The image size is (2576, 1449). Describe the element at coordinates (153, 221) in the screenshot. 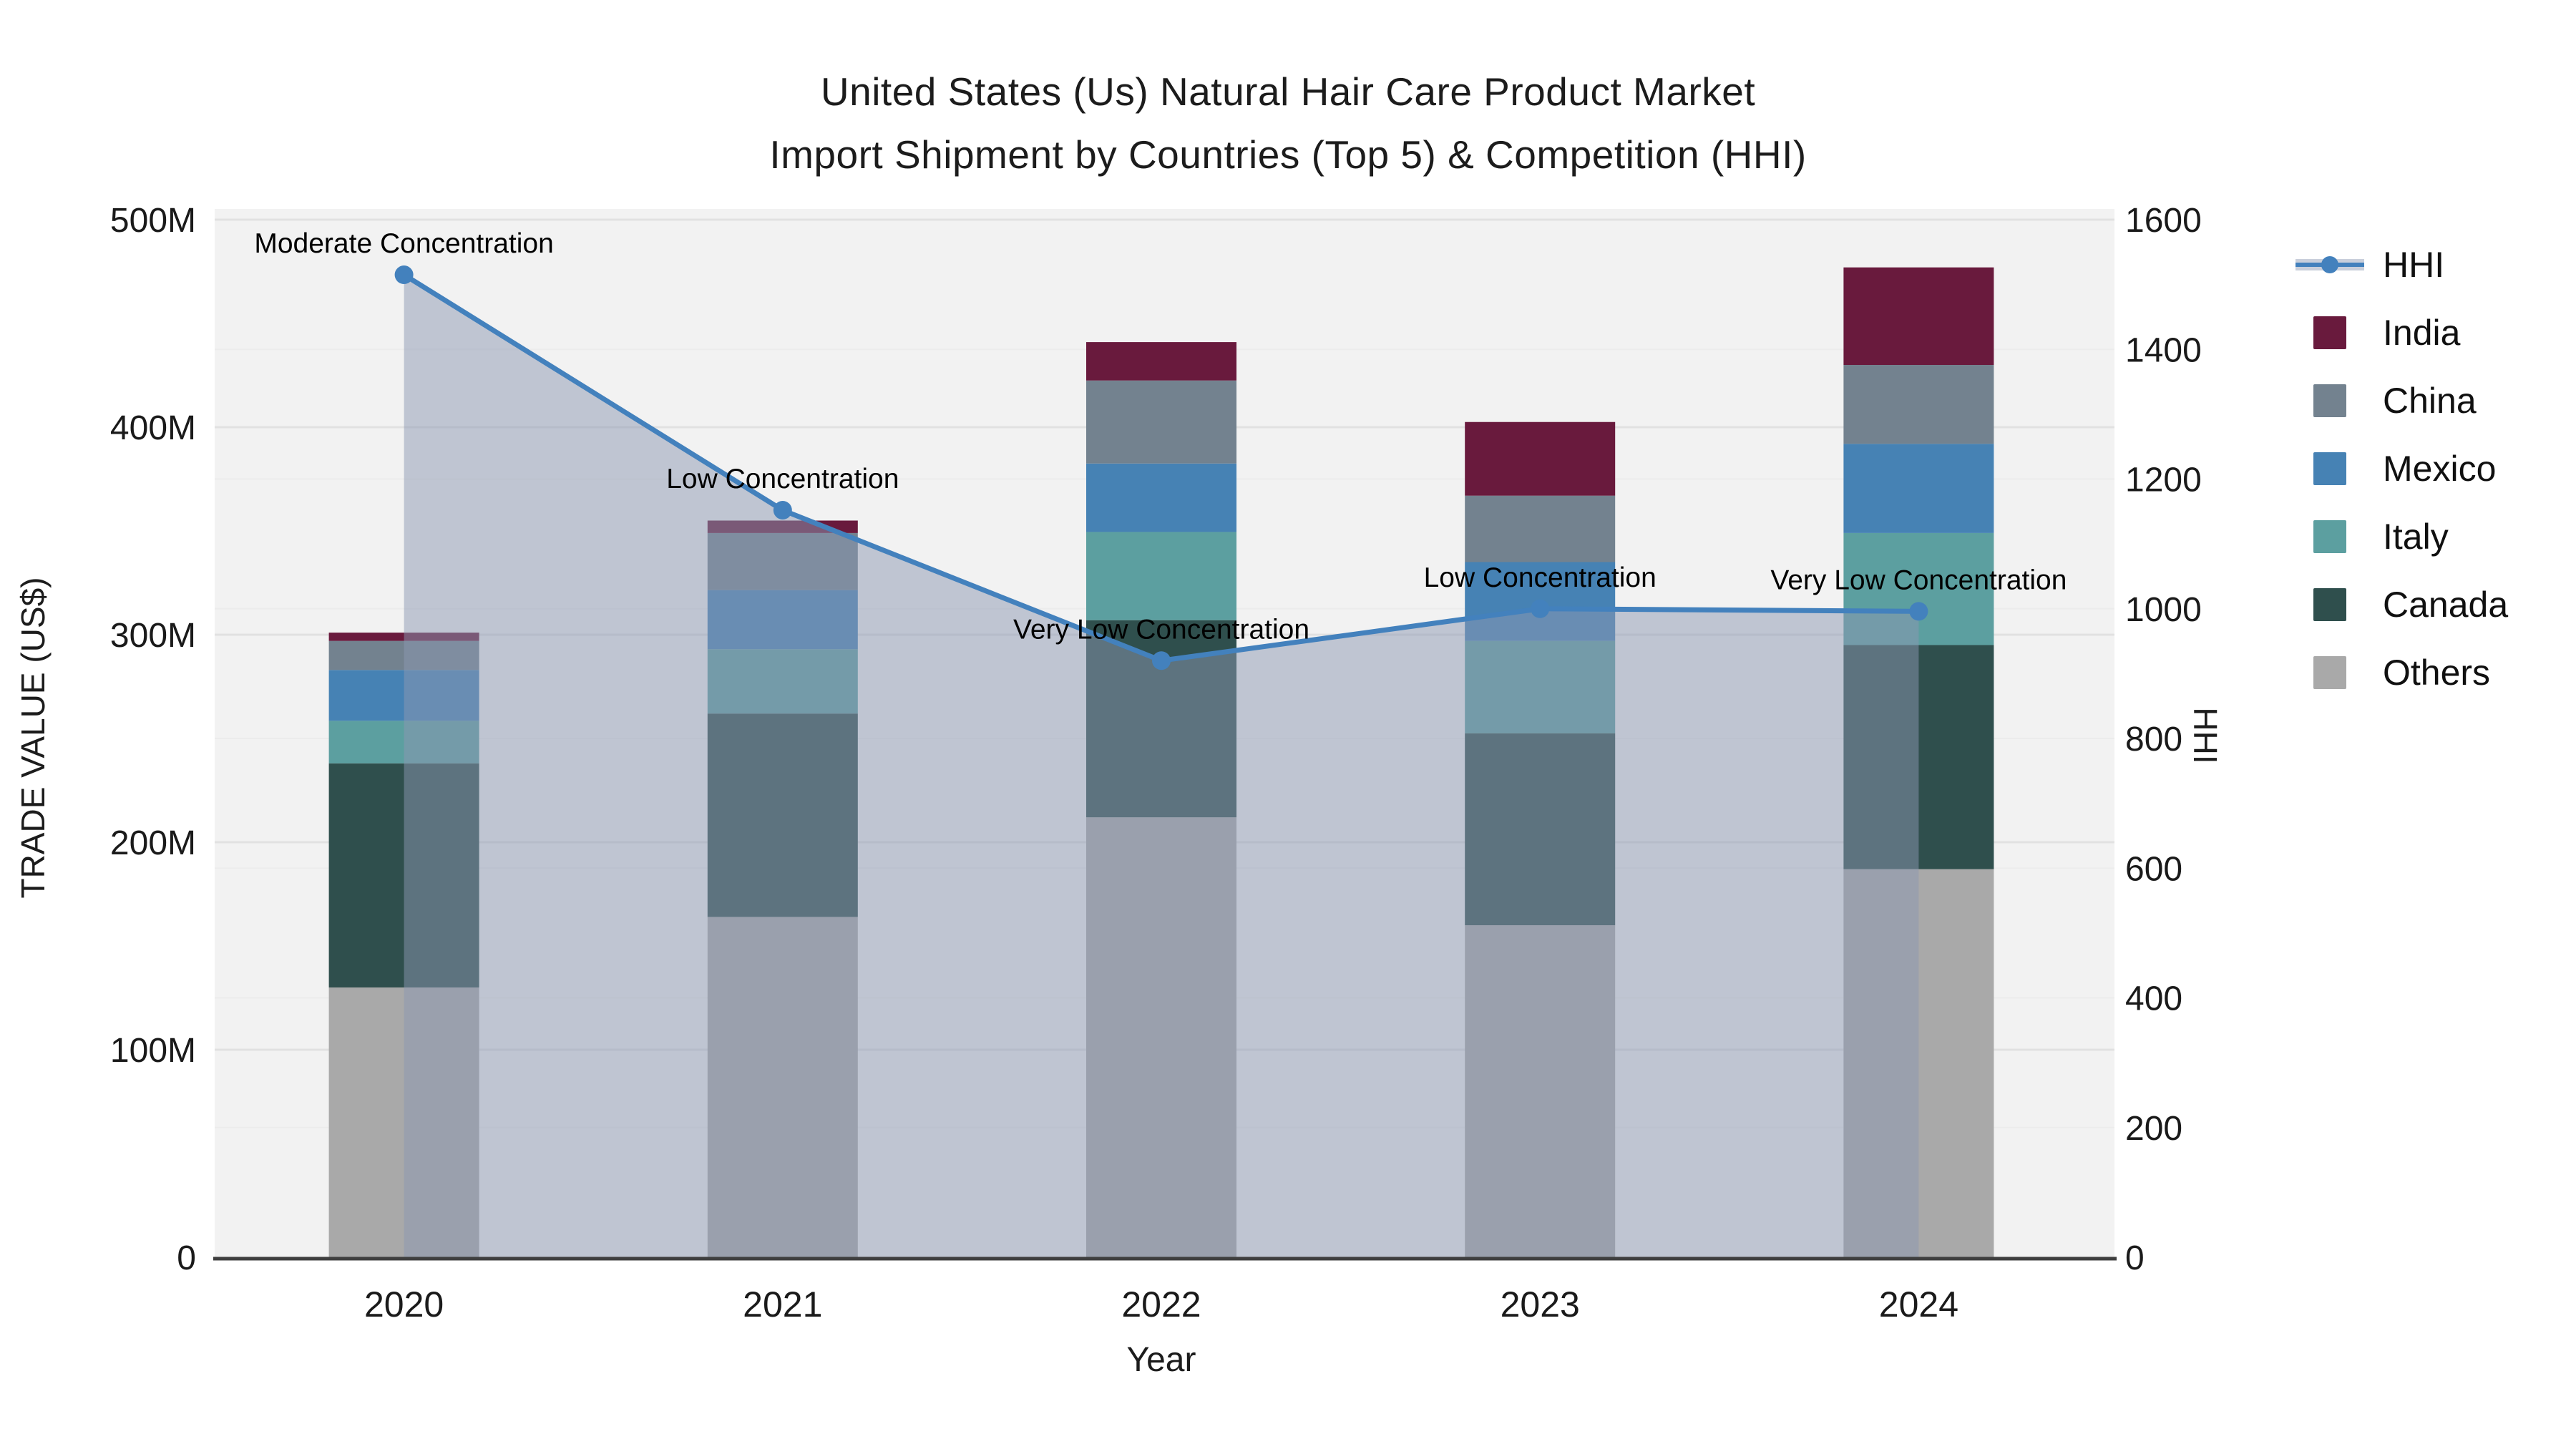

I see `left-tick-500M: 500M` at that location.